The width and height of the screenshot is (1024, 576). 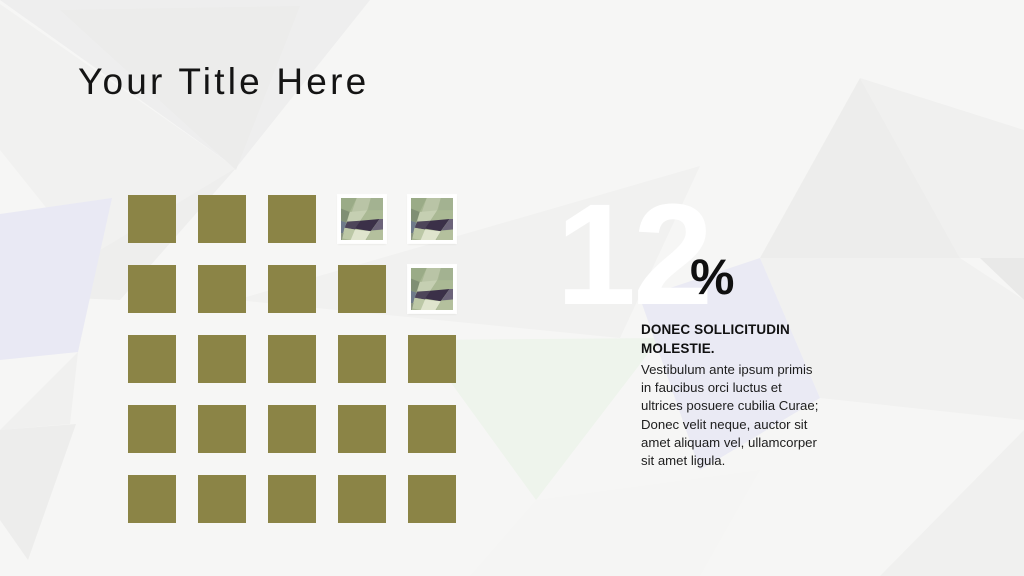 I want to click on decor-polygon-lavender-right, so click(x=730, y=364).